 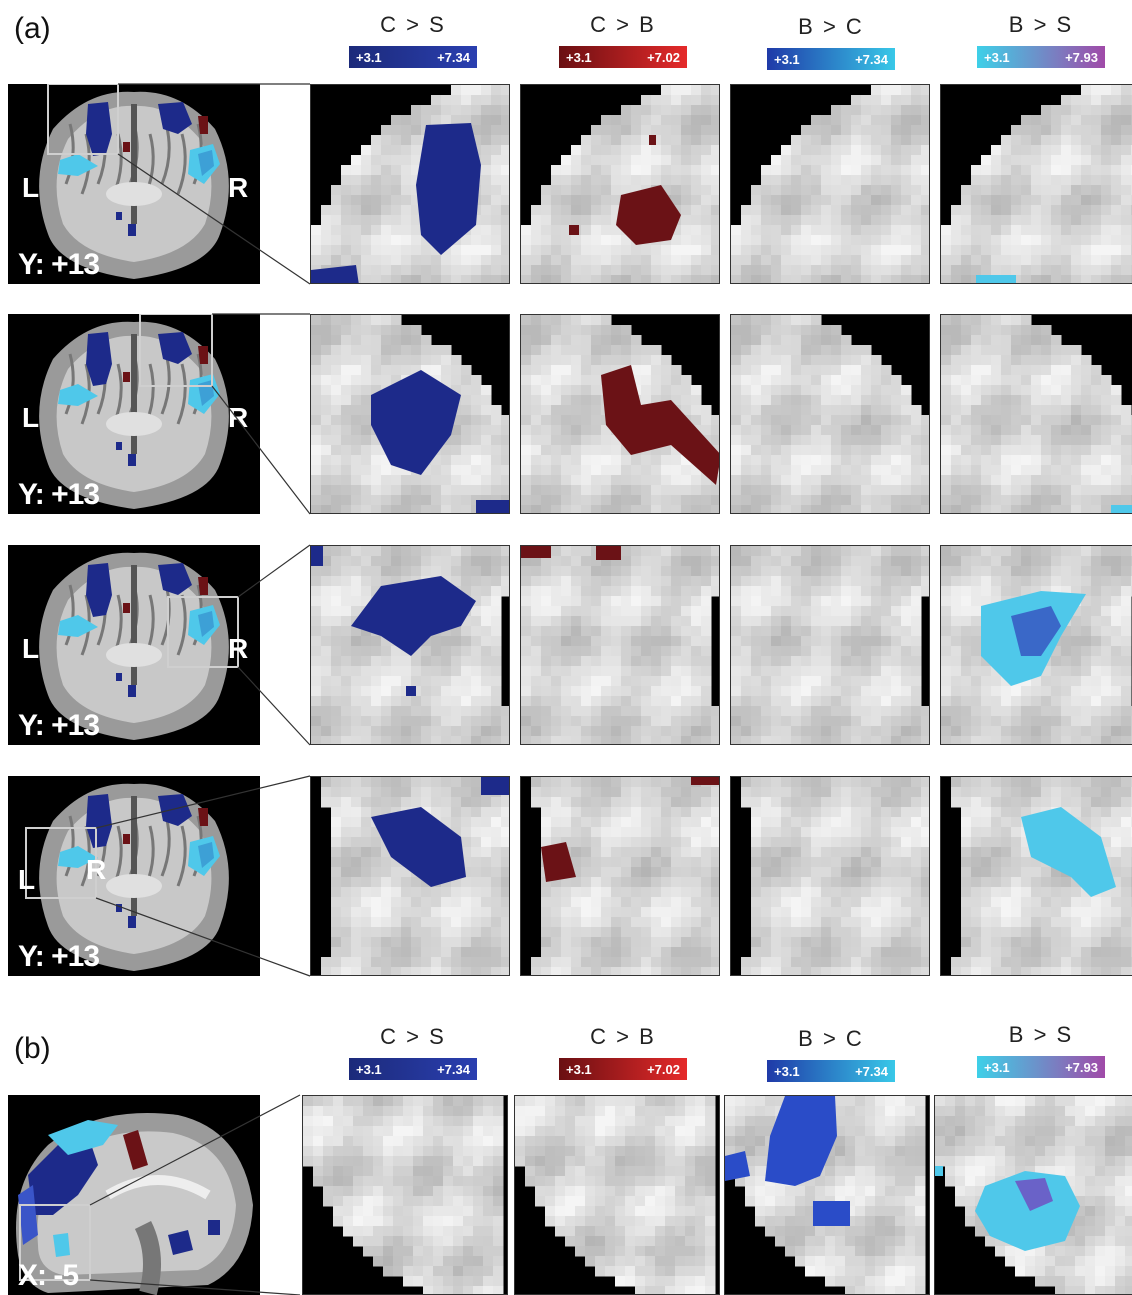 I want to click on zoom-tile-panel-b-c-gt-s, so click(x=405, y=1195).